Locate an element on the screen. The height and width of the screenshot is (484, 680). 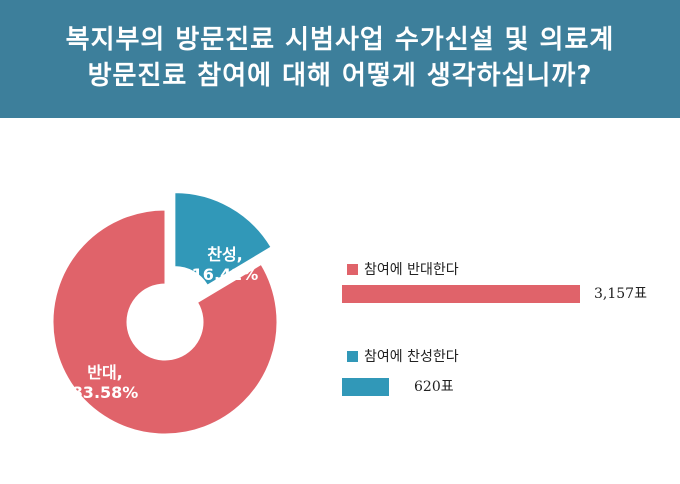
slice-label-name: 찬성, is located at coordinates (225, 254).